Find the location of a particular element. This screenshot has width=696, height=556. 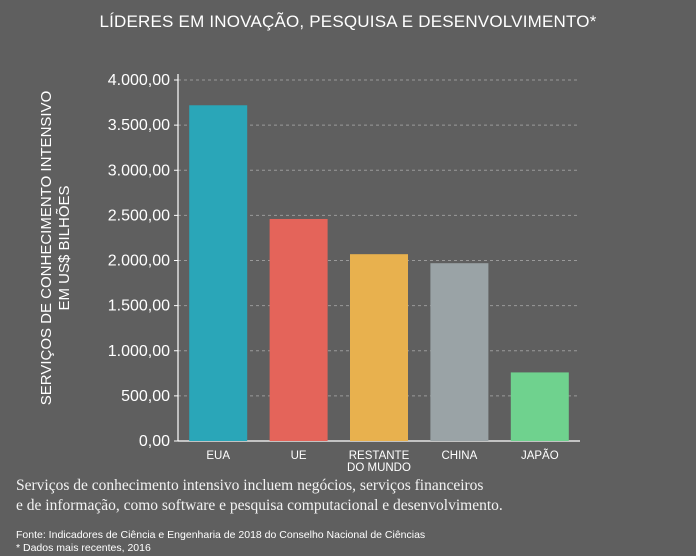

y-tick-label: 0,00 is located at coordinates (154, 441).